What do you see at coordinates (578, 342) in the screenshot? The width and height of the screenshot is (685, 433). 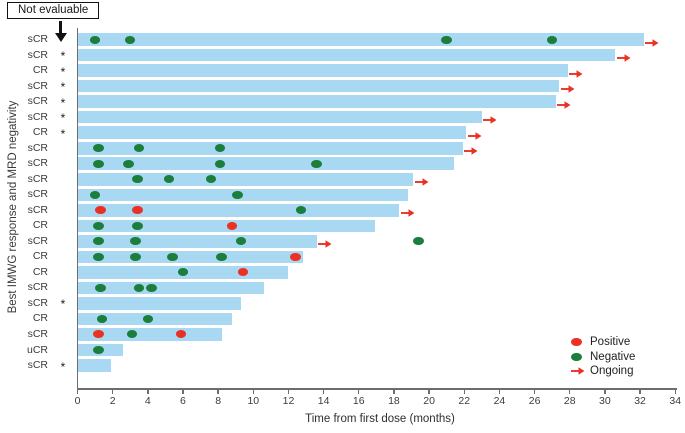 I see `positive-dot-icon` at bounding box center [578, 342].